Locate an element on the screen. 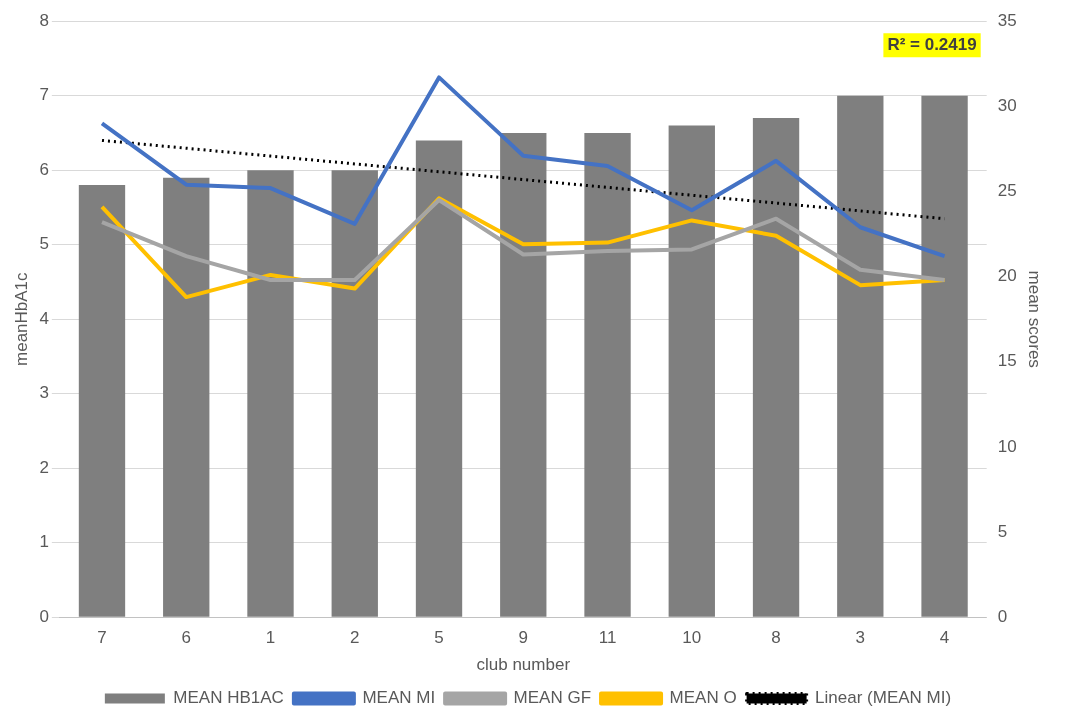 The image size is (1066, 725). x-tick-label: 8 is located at coordinates (776, 638).